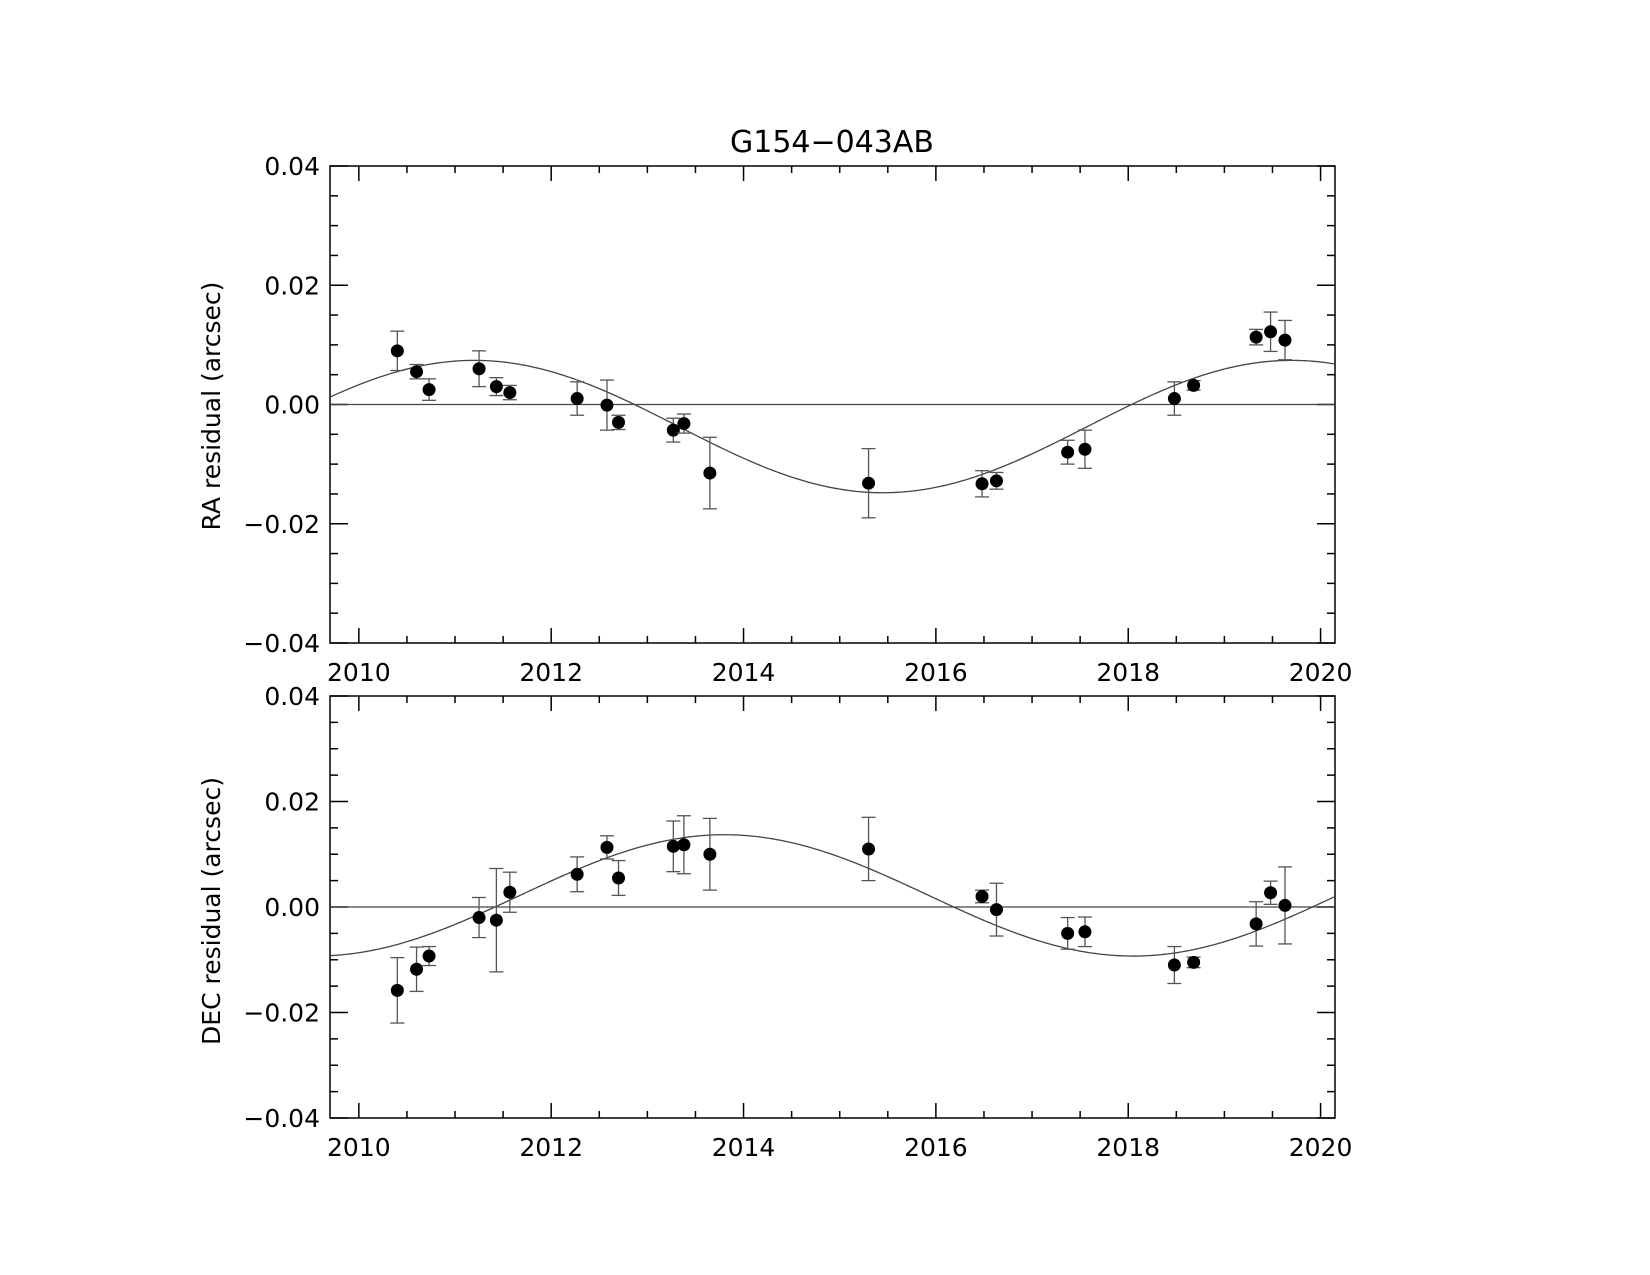 This screenshot has width=1650, height=1275. I want to click on dec-y-tick-label: −0.04, so click(281, 1118).